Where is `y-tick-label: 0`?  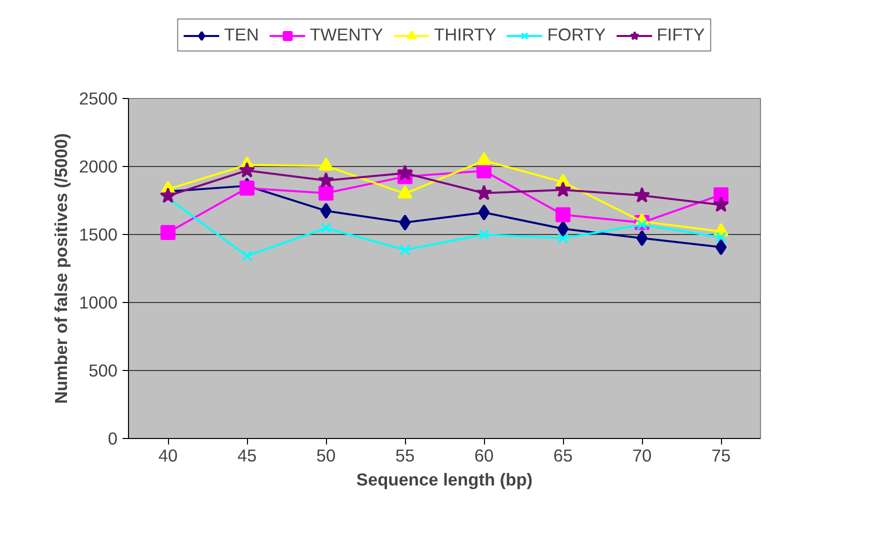 y-tick-label: 0 is located at coordinates (113, 438).